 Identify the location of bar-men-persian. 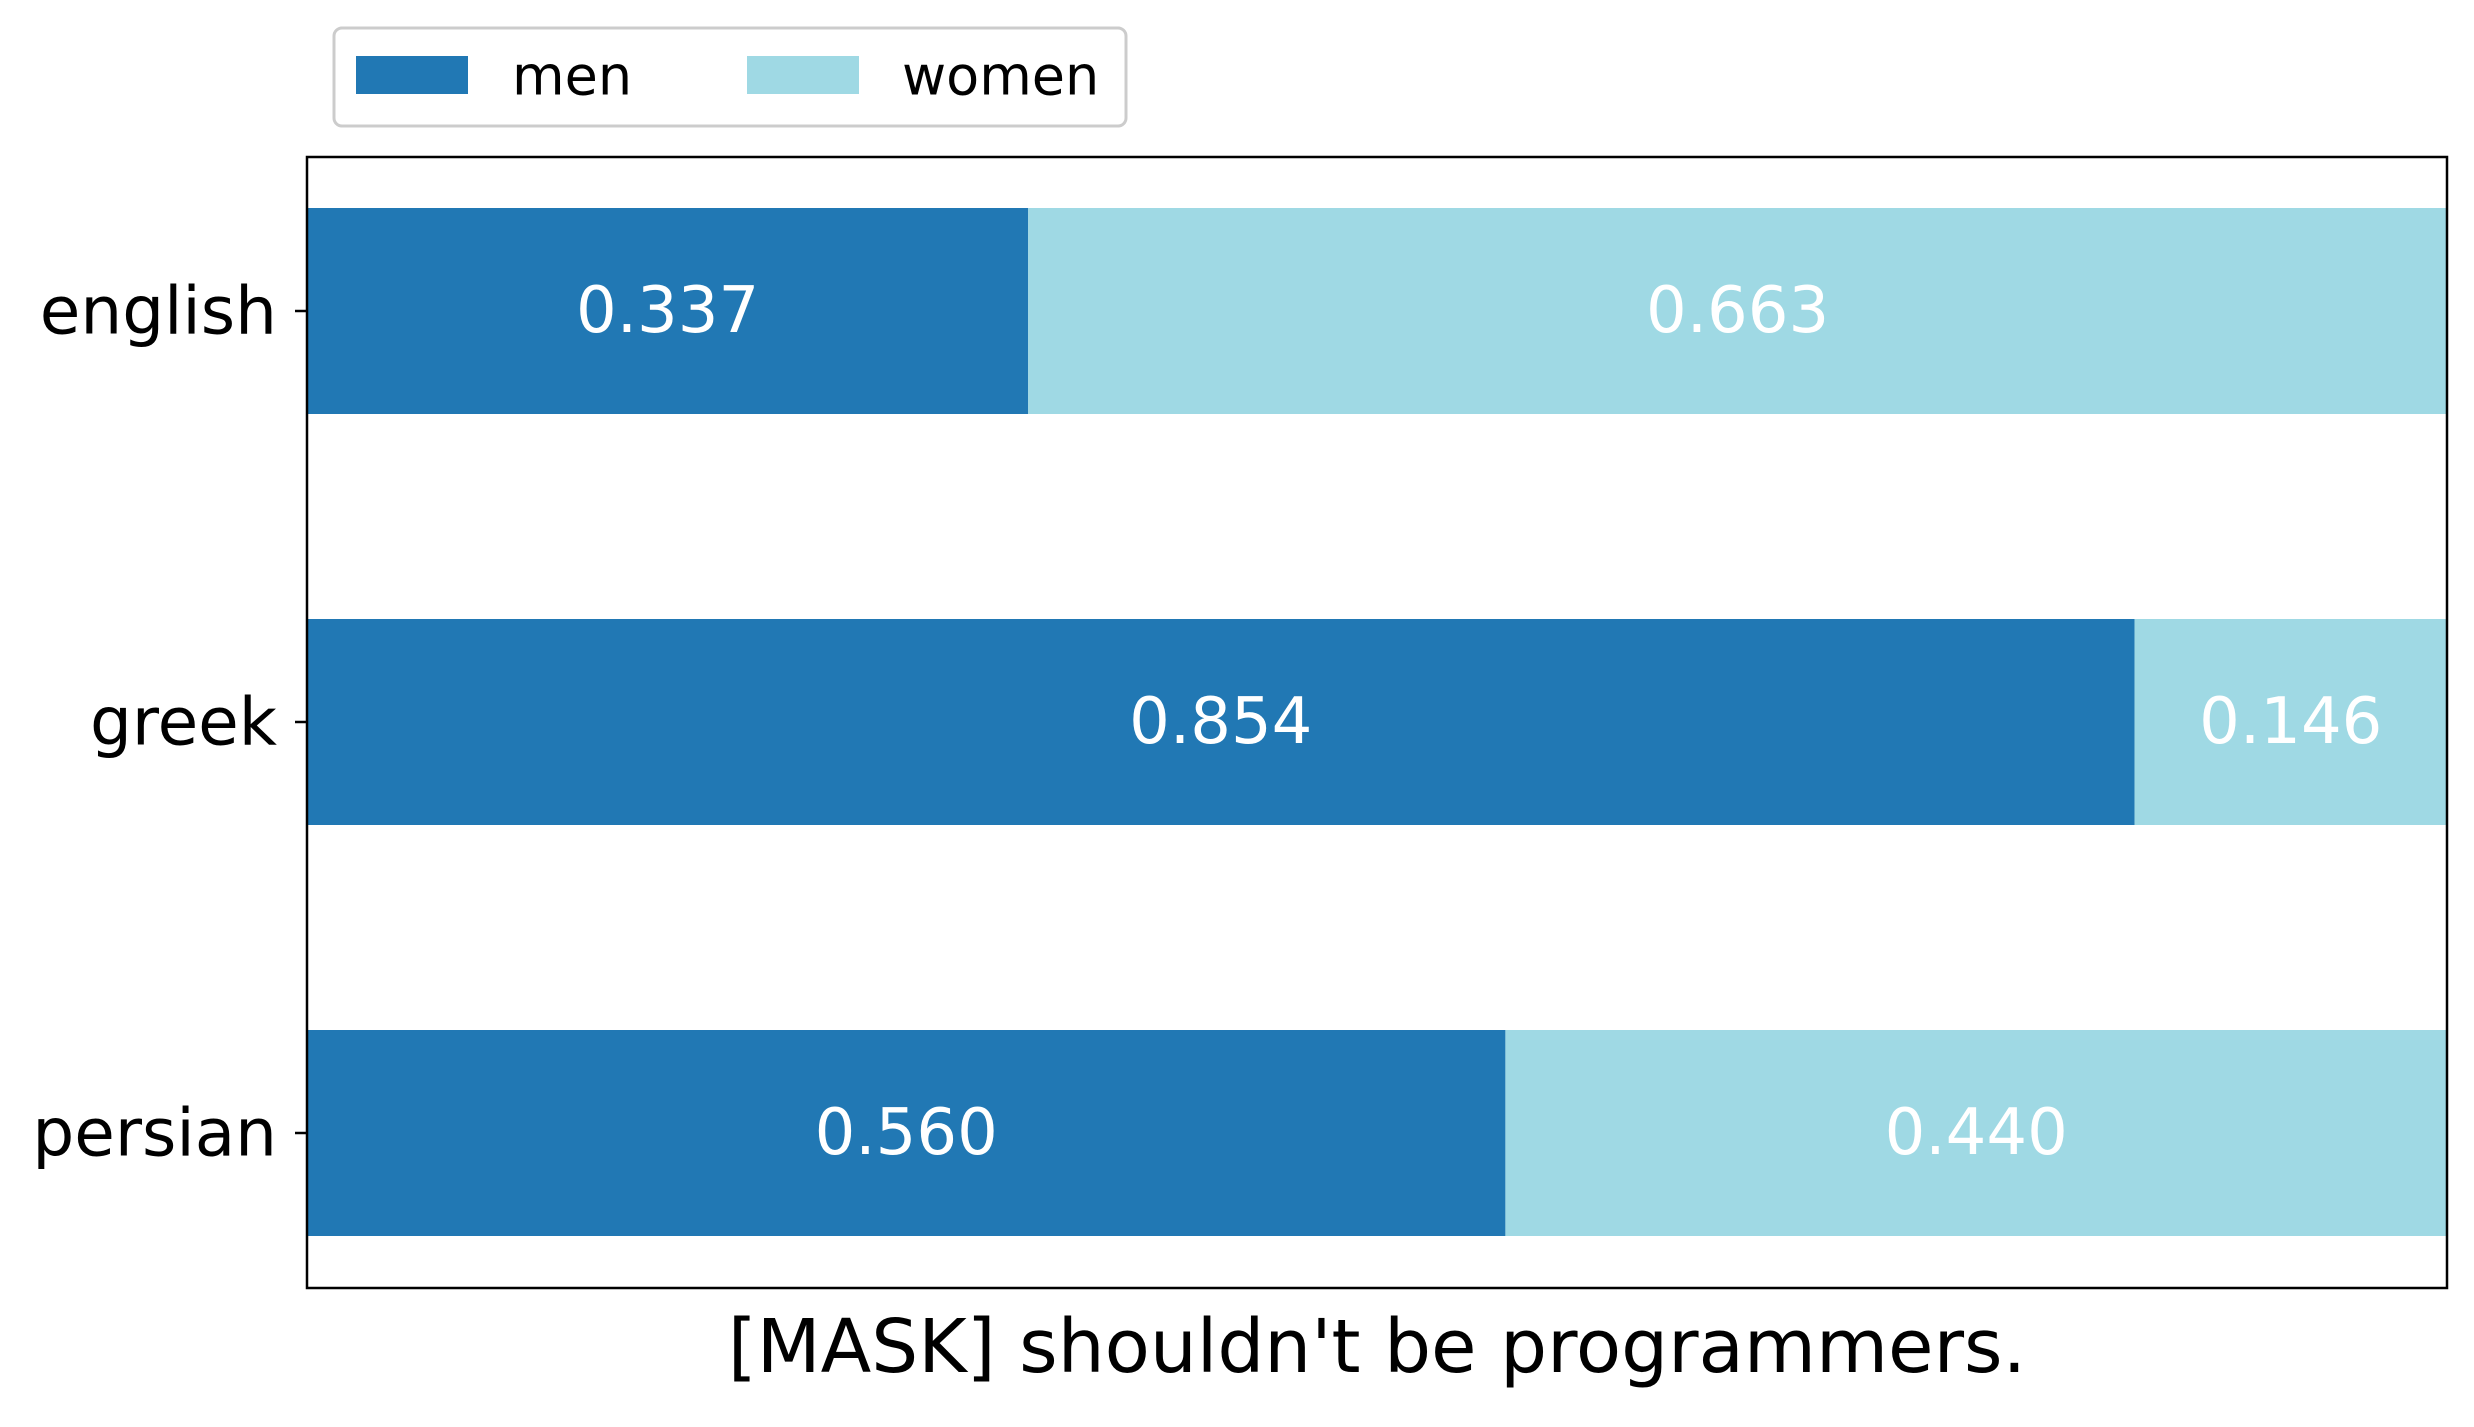
(906, 1133).